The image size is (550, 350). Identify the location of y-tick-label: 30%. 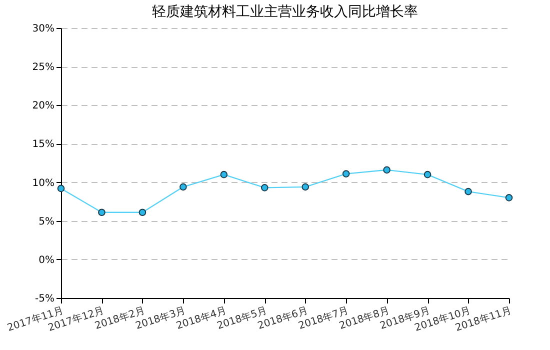
(43, 29).